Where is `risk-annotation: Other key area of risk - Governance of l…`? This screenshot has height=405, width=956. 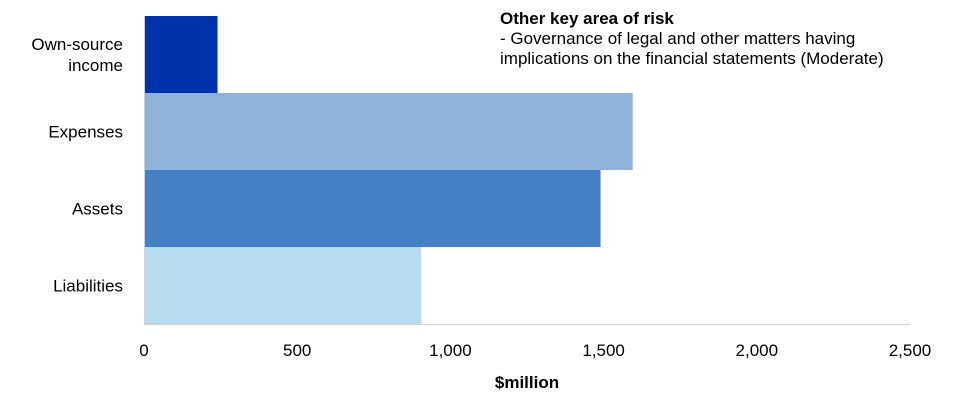
risk-annotation: Other key area of risk - Governance of l… is located at coordinates (720, 39).